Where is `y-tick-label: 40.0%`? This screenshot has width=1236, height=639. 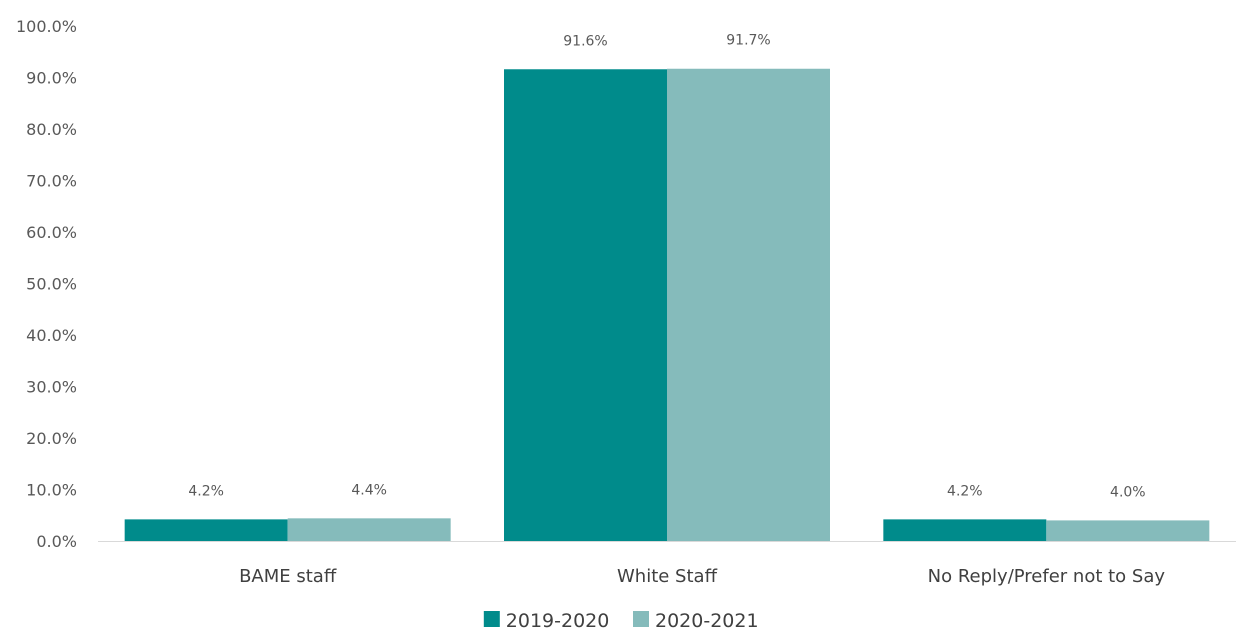 y-tick-label: 40.0% is located at coordinates (51, 335).